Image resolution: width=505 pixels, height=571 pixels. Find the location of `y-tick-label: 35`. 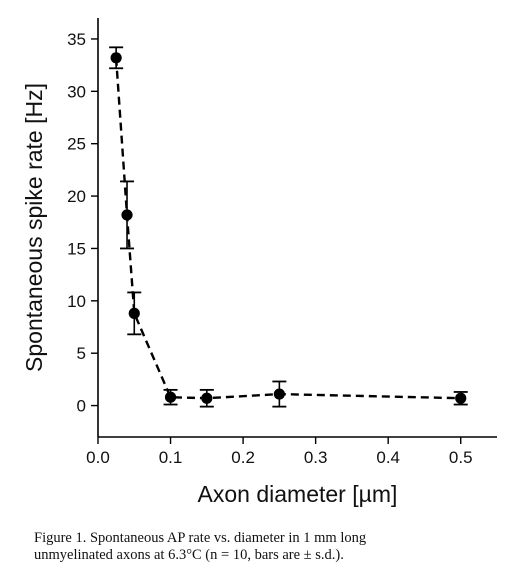

y-tick-label: 35 is located at coordinates (76, 39).